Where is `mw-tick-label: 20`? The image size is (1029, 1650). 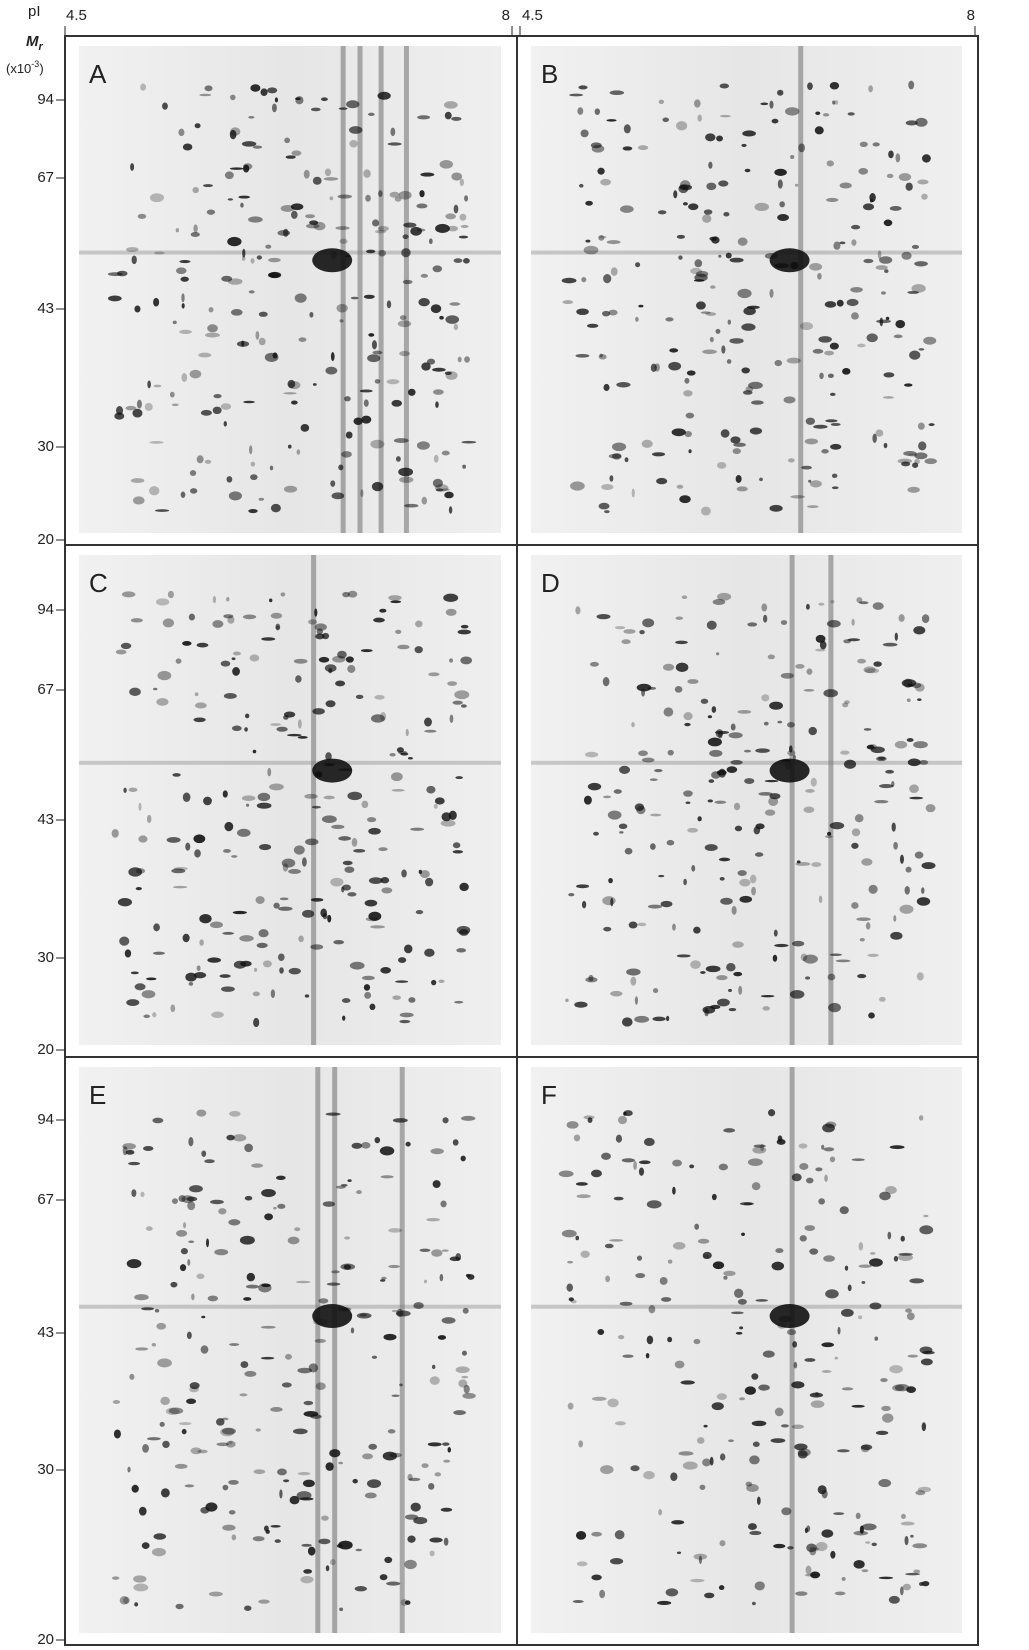
mw-tick-label: 20 is located at coordinates (45, 1639).